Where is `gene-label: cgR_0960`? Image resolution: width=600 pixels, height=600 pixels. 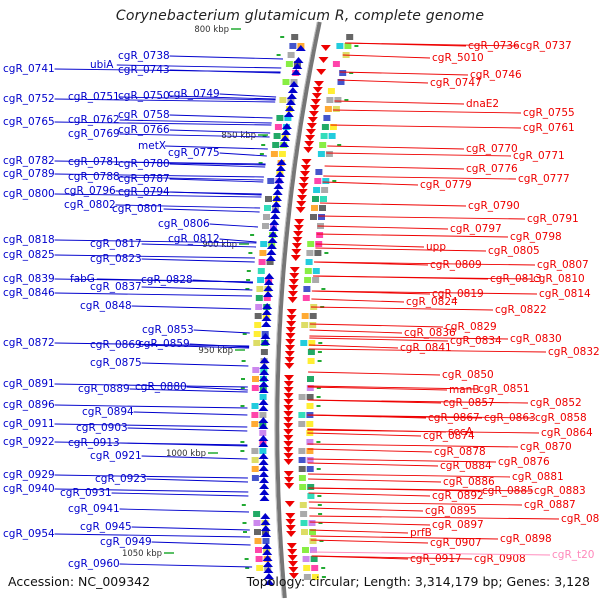 gene-label: cgR_0960 is located at coordinates (94, 564).